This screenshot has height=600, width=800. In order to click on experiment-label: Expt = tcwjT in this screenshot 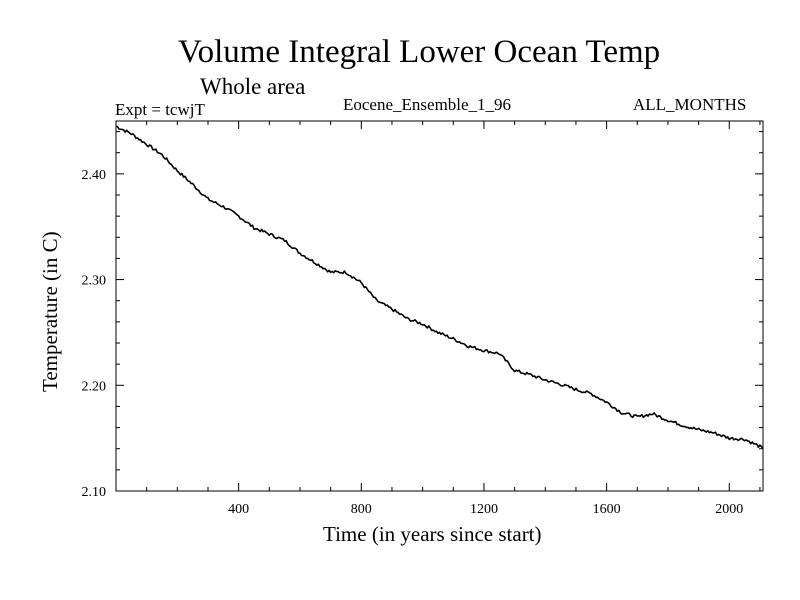, I will do `click(160, 109)`.